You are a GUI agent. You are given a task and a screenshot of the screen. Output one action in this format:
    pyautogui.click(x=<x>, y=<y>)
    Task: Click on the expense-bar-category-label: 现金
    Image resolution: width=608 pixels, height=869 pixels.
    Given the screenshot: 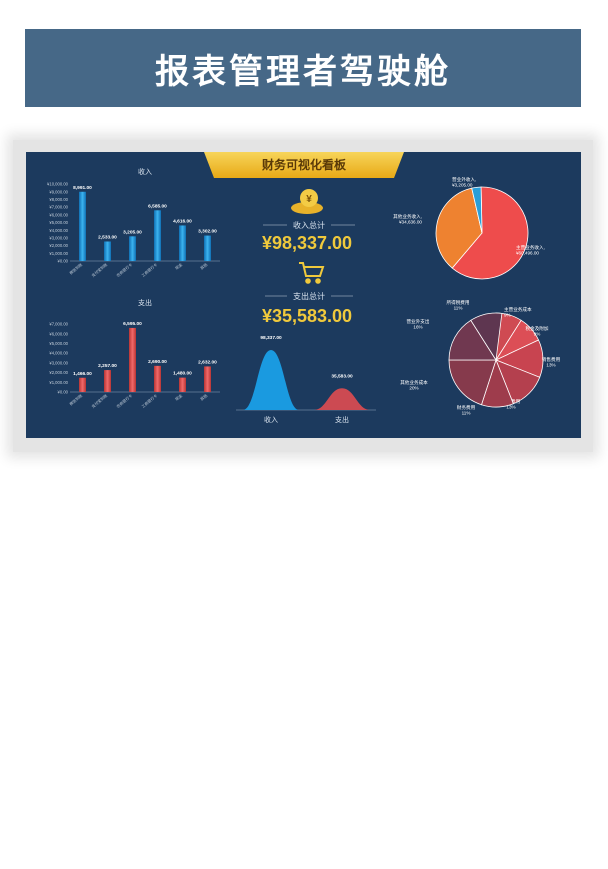 What is the action you would take?
    pyautogui.click(x=178, y=397)
    